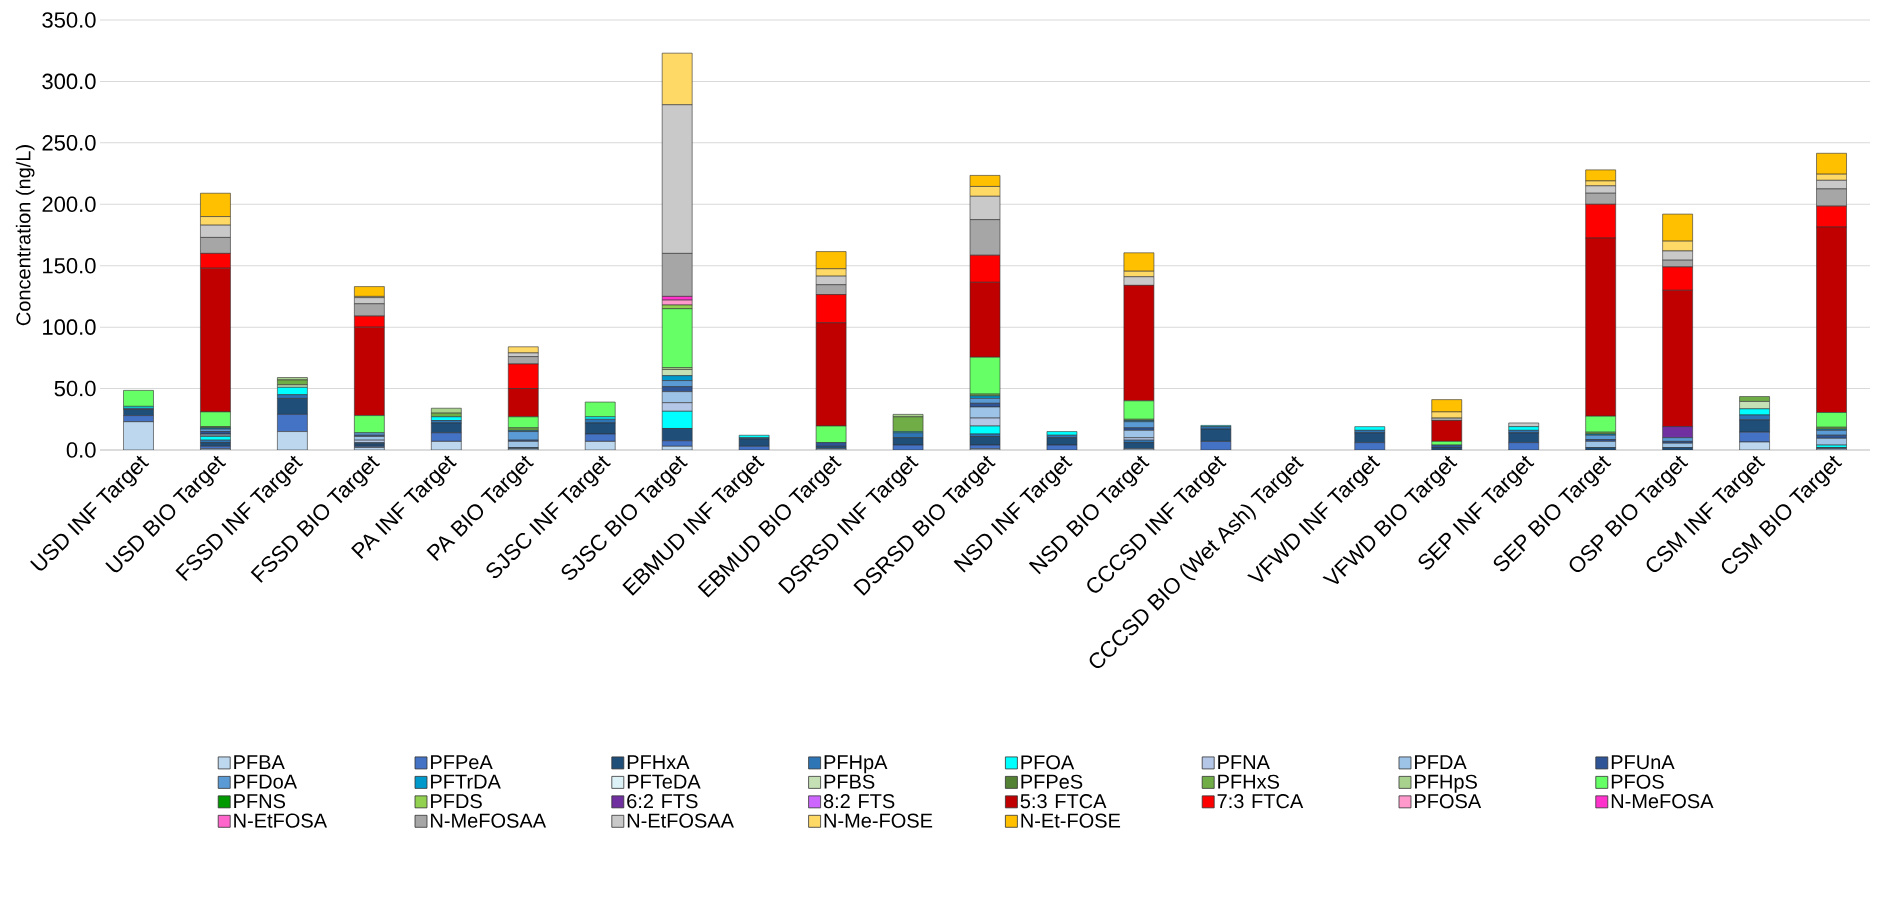  What do you see at coordinates (1448, 801) in the screenshot?
I see `legend-label: PFOSA` at bounding box center [1448, 801].